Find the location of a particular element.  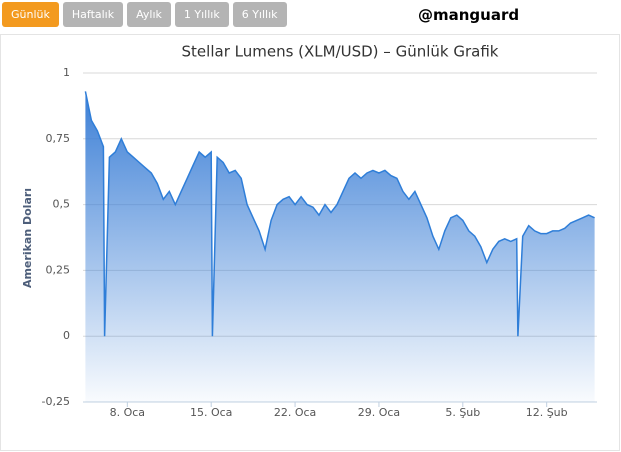

x-tick-label: 22. Oca is located at coordinates (295, 412).